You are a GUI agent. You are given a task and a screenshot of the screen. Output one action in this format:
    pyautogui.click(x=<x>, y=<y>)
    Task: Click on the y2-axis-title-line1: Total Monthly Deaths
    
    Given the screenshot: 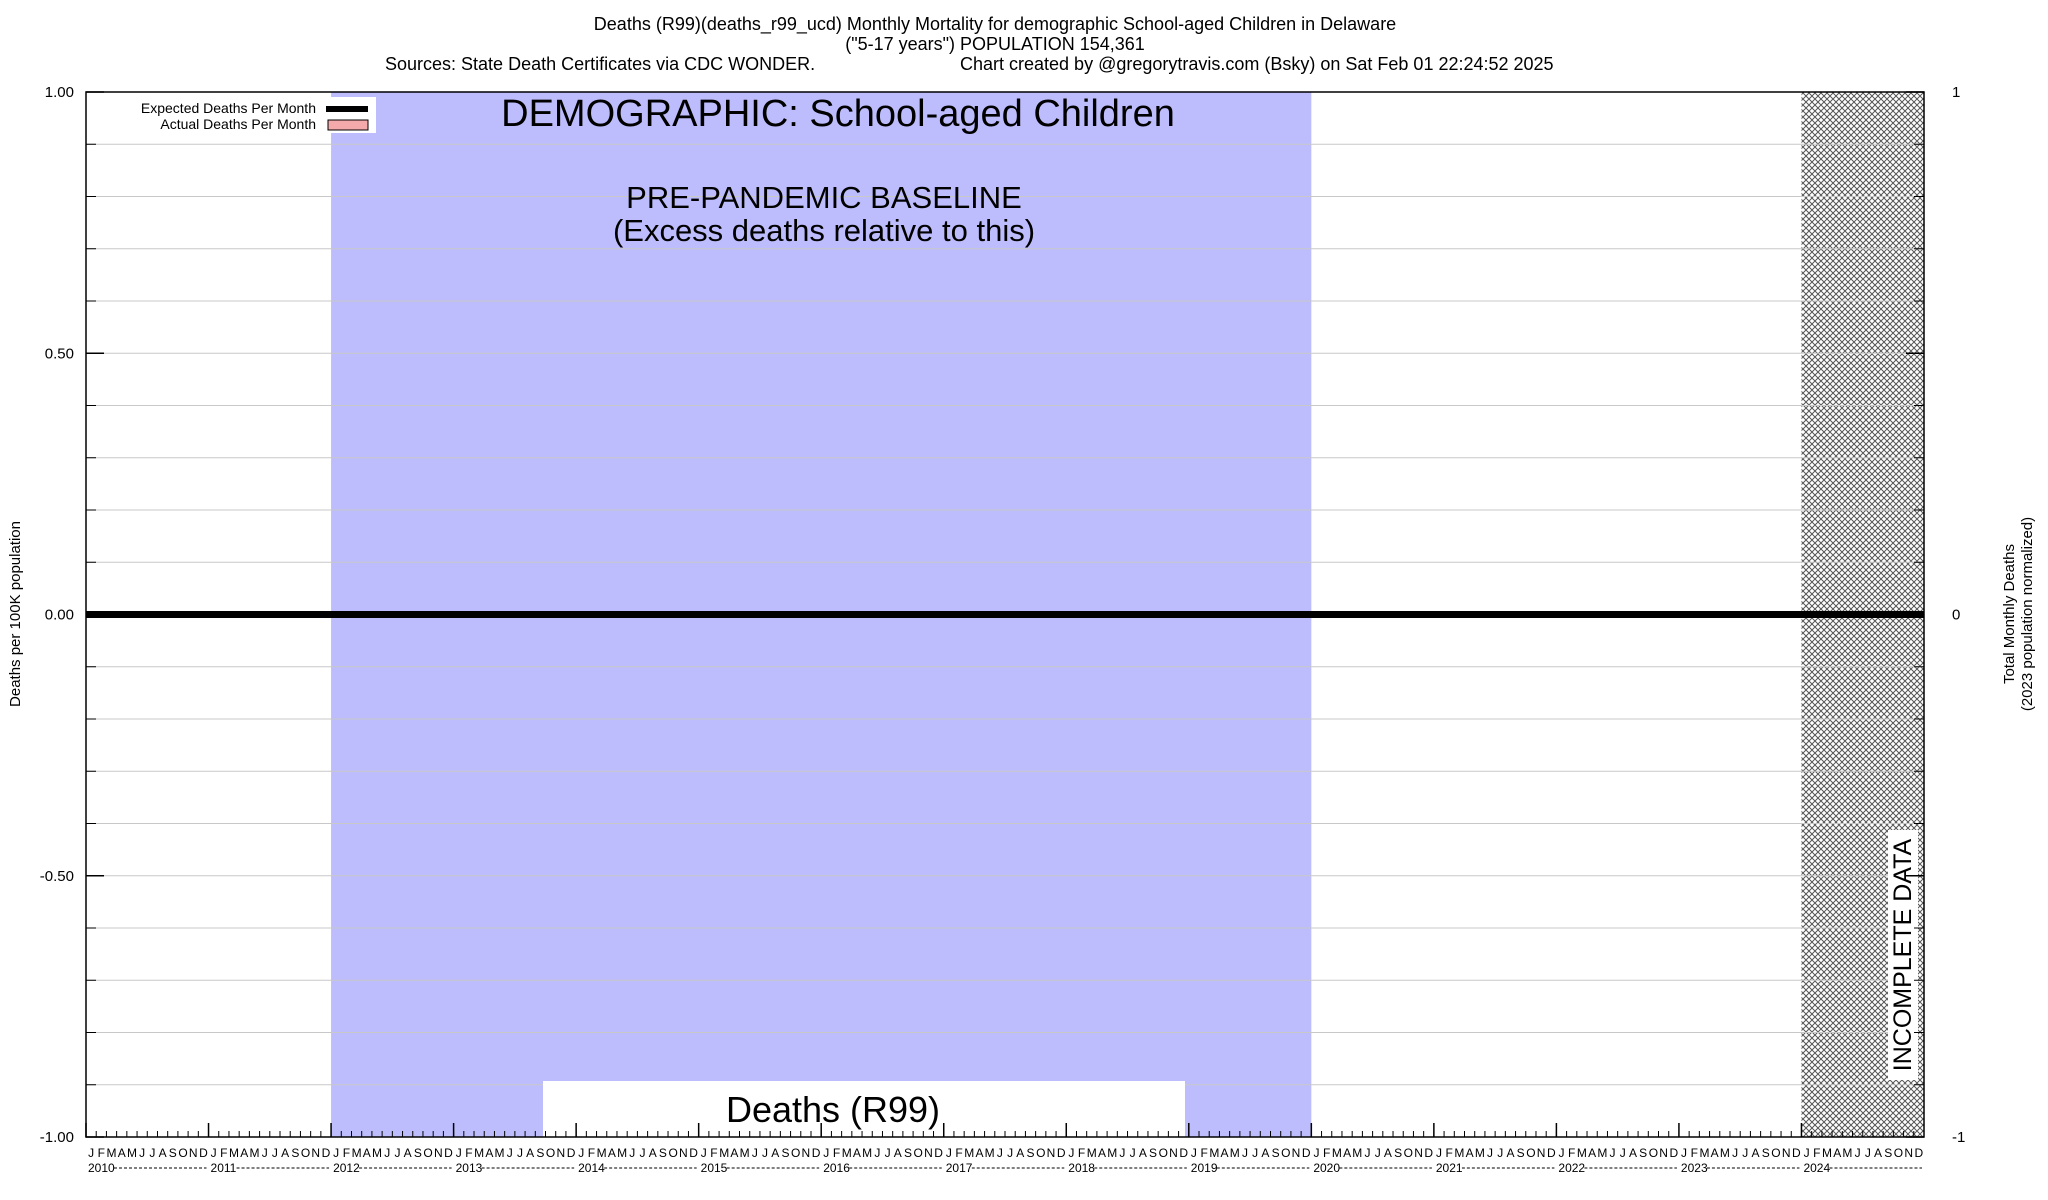 What is the action you would take?
    pyautogui.click(x=2009, y=614)
    